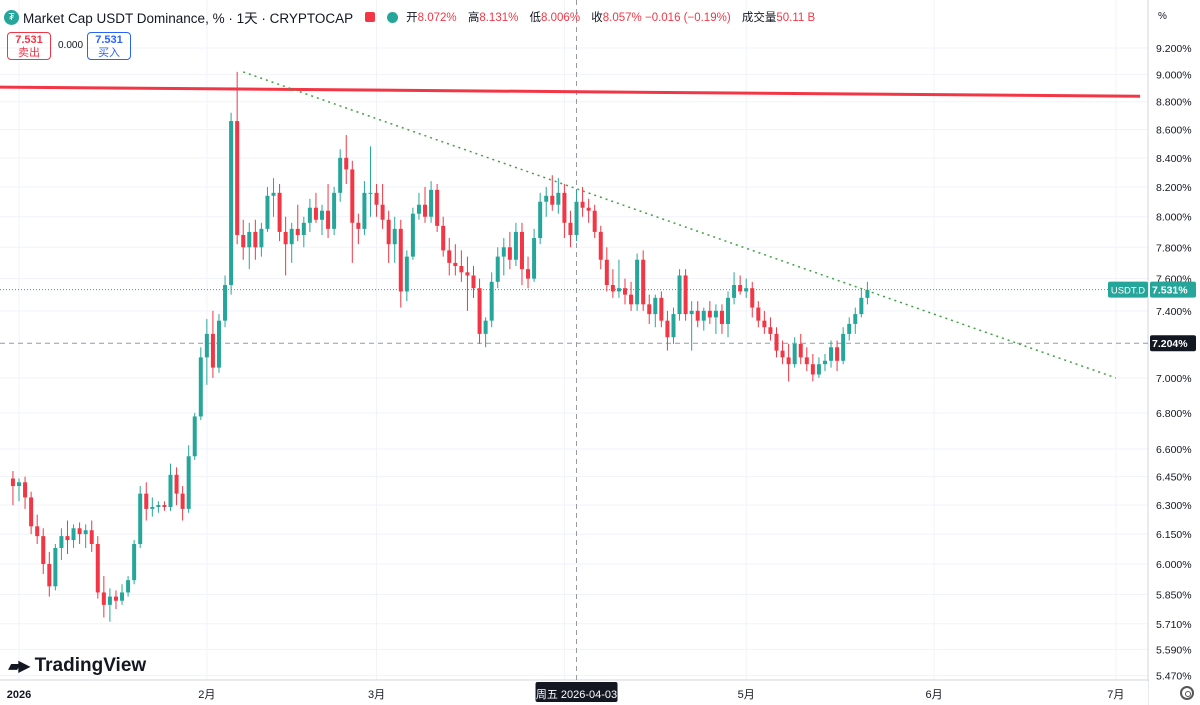 The width and height of the screenshot is (1200, 705). I want to click on settings-gear-icon, so click(1187, 693).